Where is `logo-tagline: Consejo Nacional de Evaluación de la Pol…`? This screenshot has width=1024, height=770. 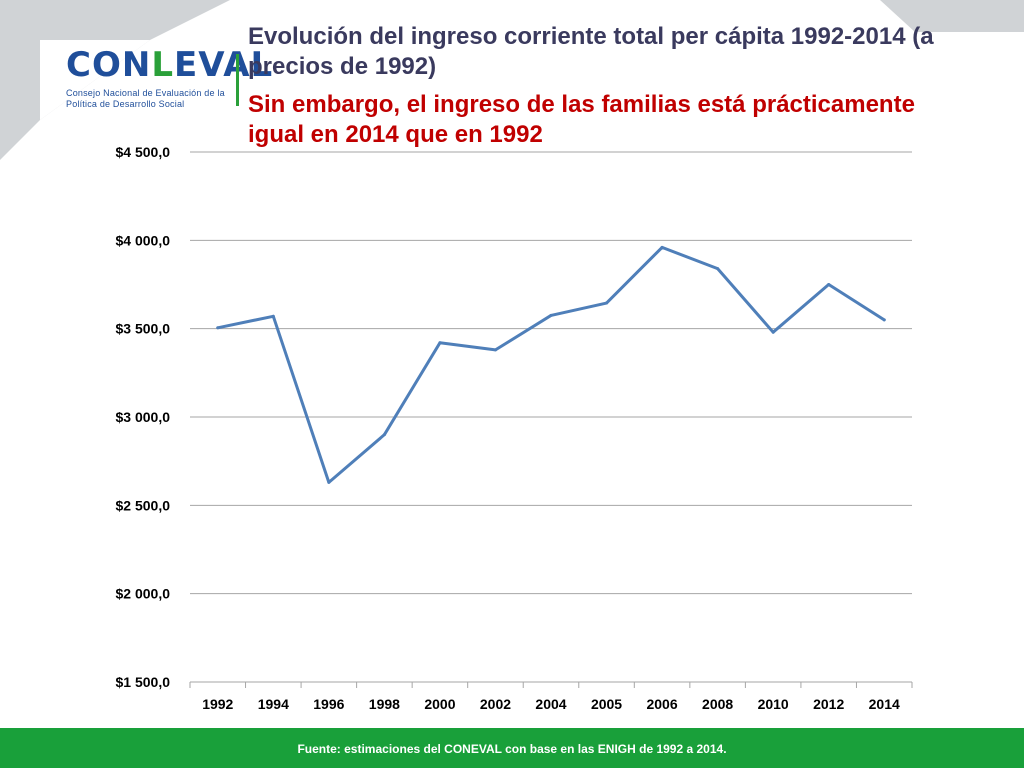
logo-tagline: Consejo Nacional de Evaluación de la Pol… is located at coordinates (145, 98).